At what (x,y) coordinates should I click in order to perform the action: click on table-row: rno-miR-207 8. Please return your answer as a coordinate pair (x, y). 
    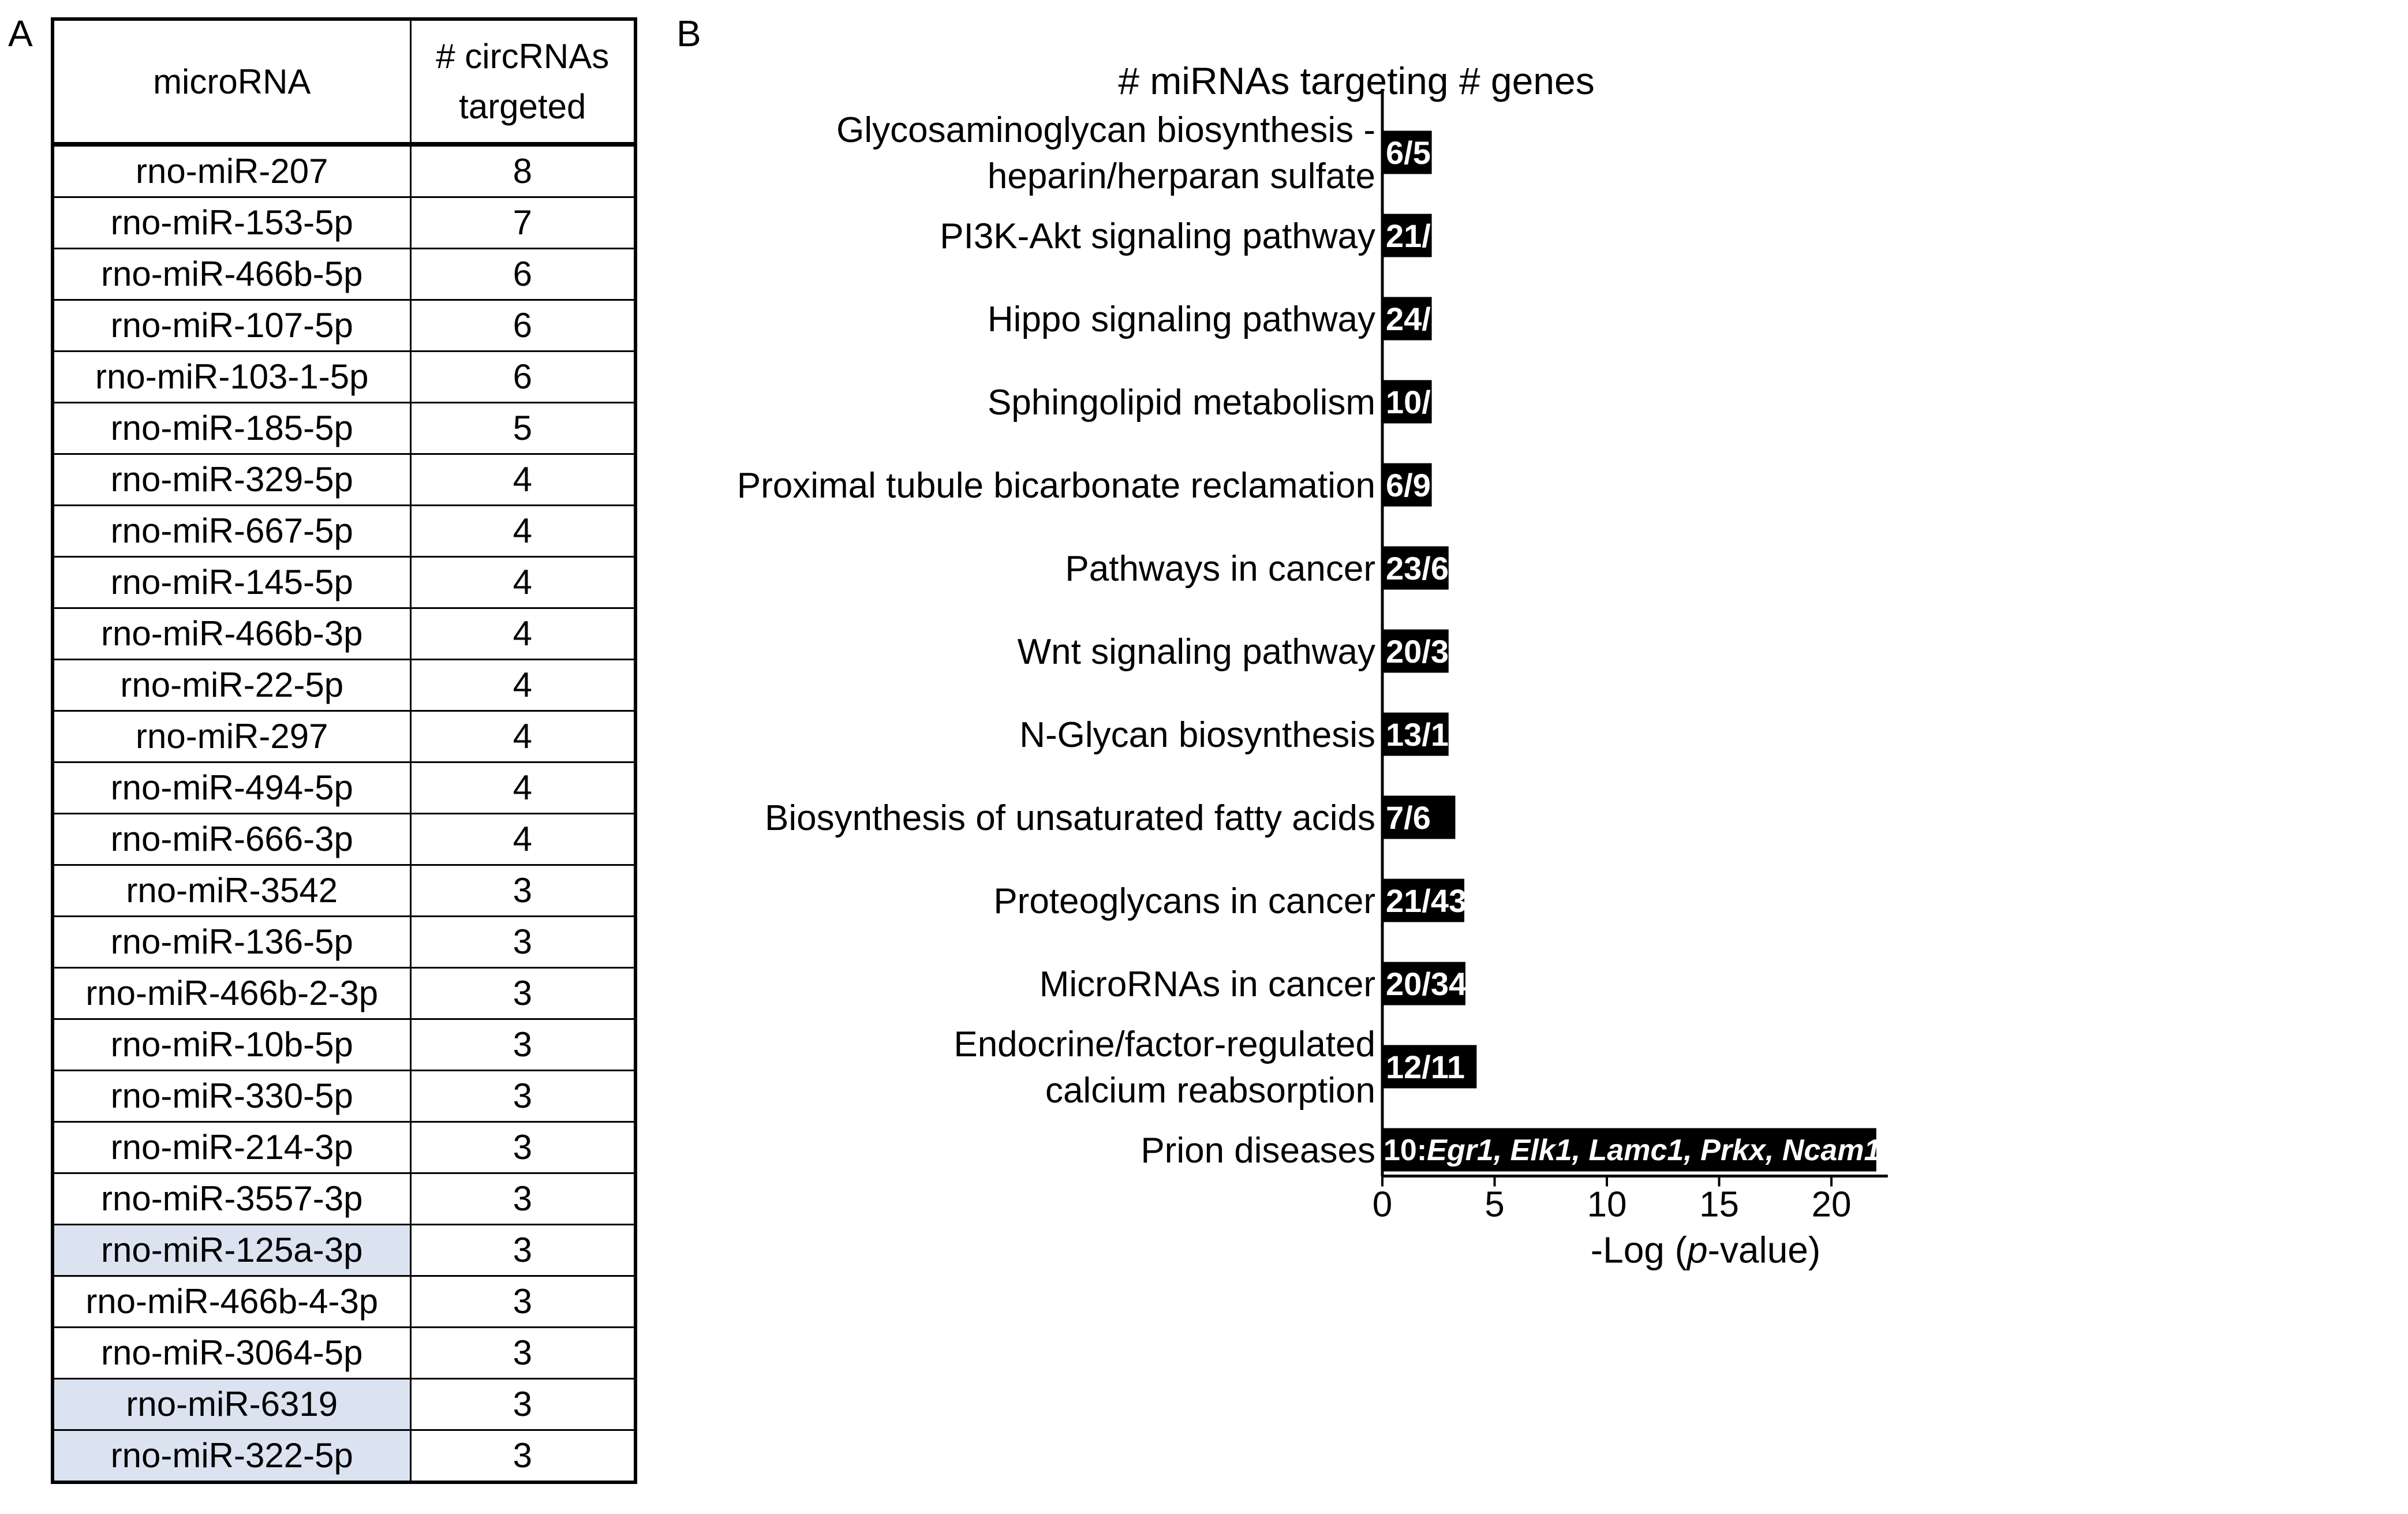
    Looking at the image, I should click on (344, 170).